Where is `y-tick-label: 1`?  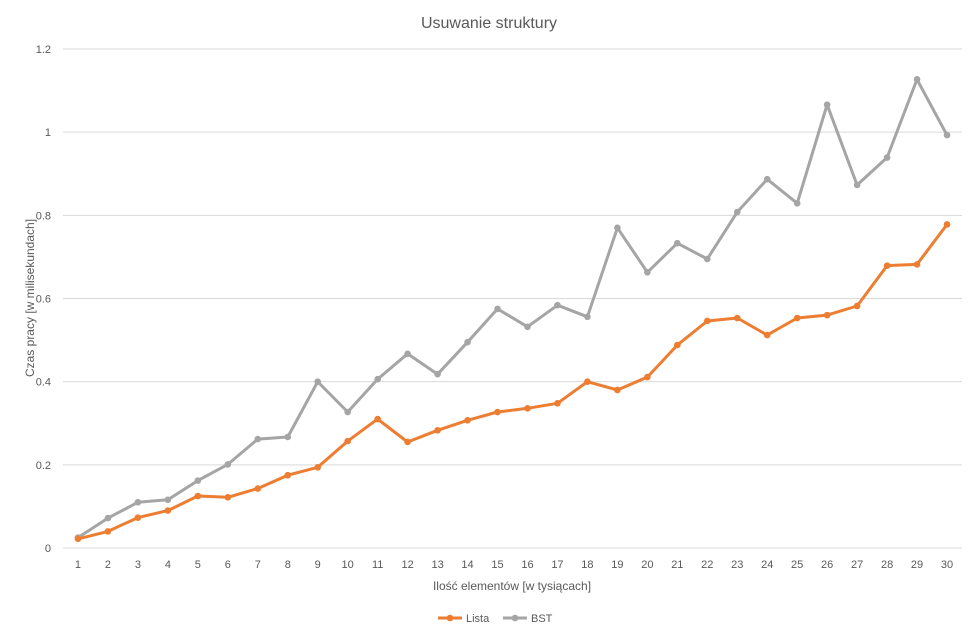
y-tick-label: 1 is located at coordinates (48, 133).